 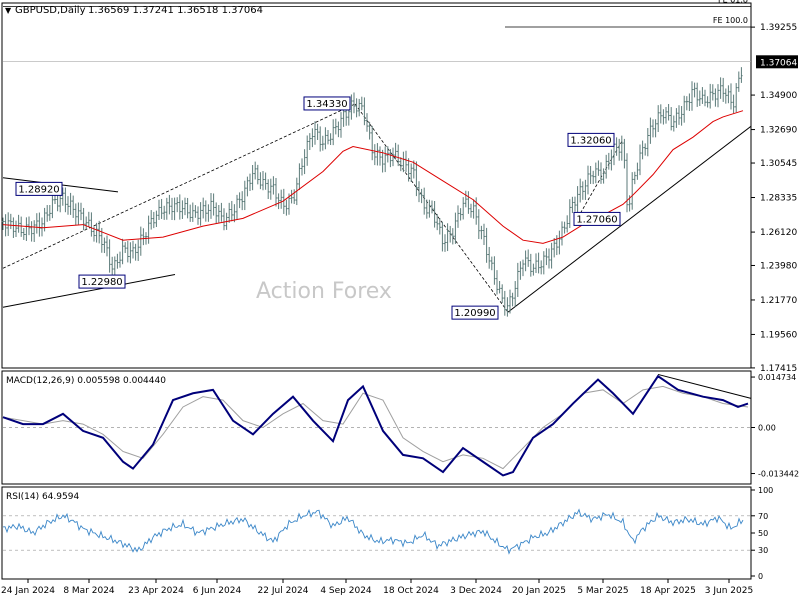 I want to click on wedge-lower-line, so click(x=89, y=291).